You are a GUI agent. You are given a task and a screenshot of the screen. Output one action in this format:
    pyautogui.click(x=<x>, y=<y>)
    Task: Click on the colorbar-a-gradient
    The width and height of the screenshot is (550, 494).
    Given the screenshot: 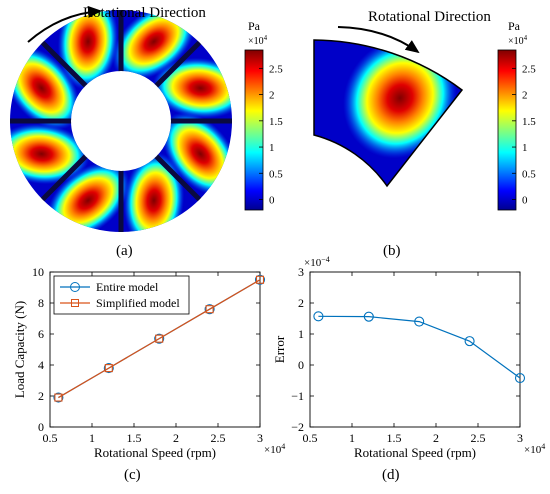 What is the action you would take?
    pyautogui.click(x=254, y=130)
    